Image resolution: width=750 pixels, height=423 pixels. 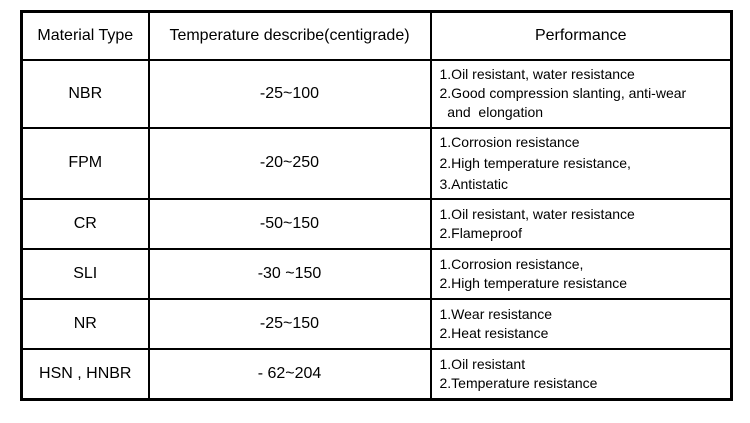 I want to click on temperature-cell: -20~250, so click(x=289, y=163).